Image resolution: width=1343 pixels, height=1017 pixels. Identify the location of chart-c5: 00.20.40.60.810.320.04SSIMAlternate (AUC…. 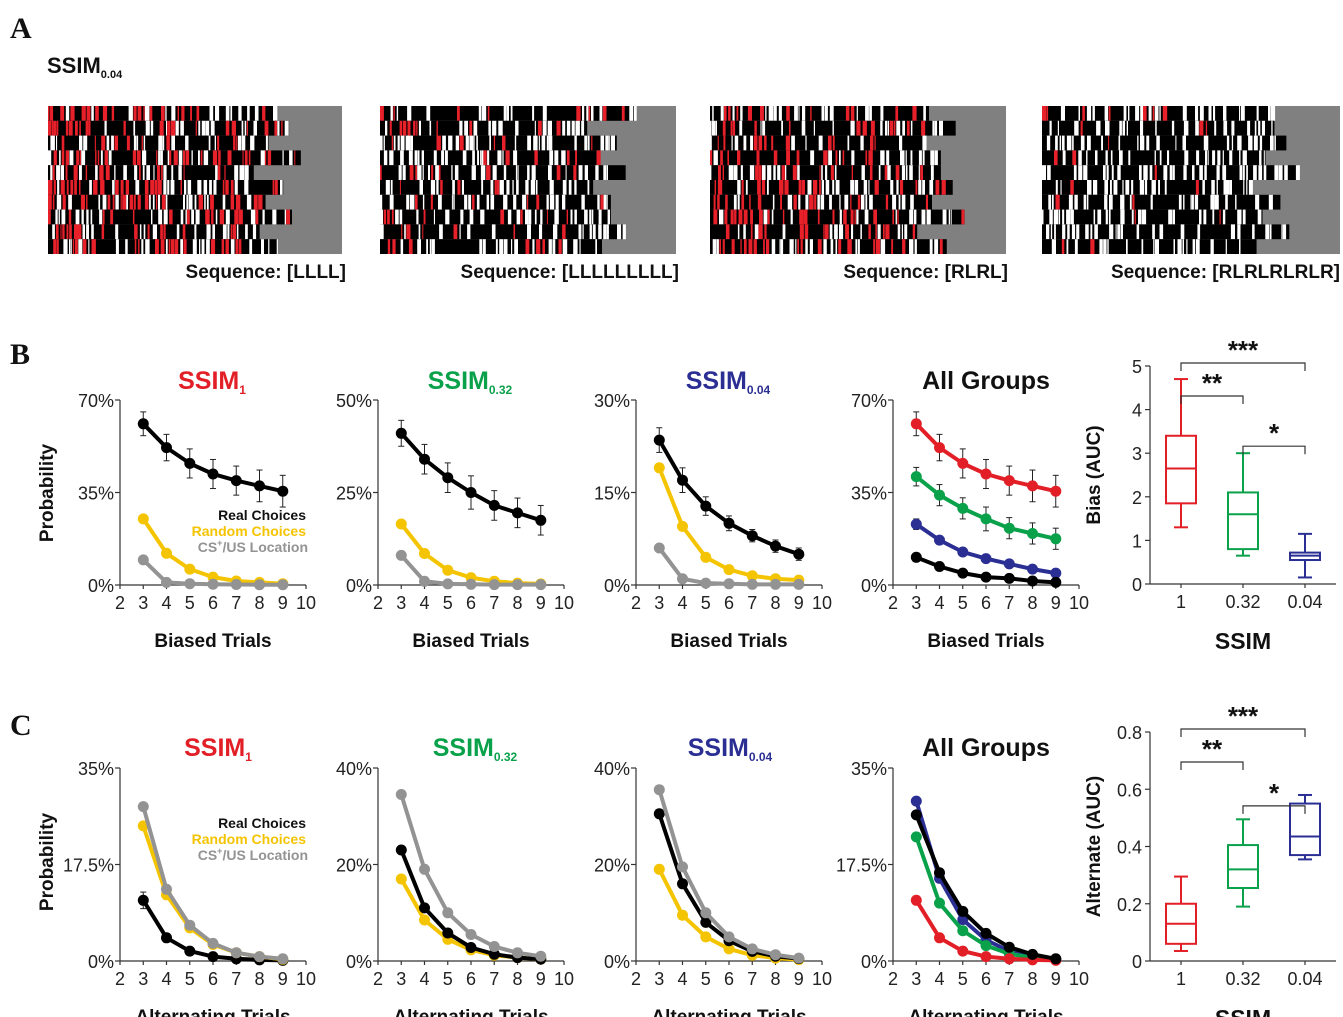
(1210, 859).